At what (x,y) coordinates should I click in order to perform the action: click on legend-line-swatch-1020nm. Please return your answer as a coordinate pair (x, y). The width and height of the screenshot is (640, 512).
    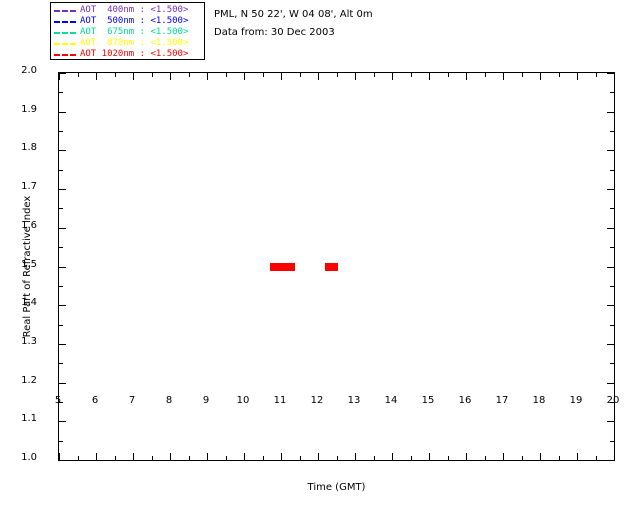
    Looking at the image, I should click on (65, 54).